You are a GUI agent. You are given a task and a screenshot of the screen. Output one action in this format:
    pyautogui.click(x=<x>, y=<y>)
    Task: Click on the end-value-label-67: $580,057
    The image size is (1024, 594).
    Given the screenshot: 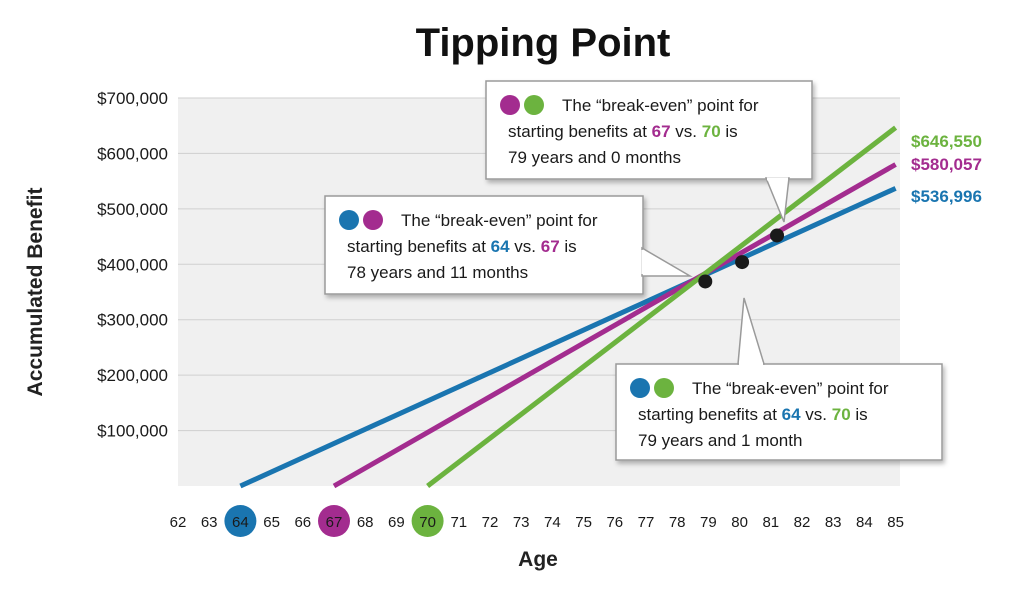 What is the action you would take?
    pyautogui.click(x=946, y=164)
    